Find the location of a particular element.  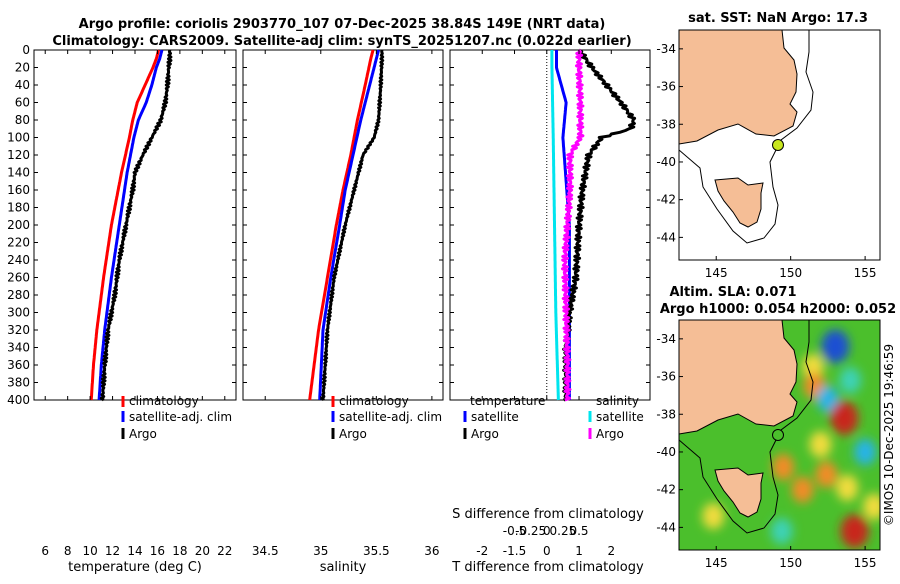

x-tick-label: 22 is located at coordinates (224, 551).